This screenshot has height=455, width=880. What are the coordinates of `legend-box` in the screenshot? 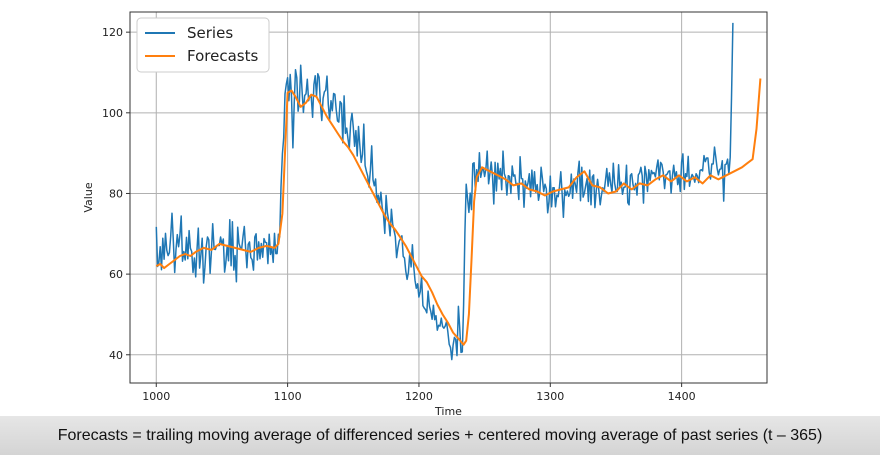 It's located at (203, 45).